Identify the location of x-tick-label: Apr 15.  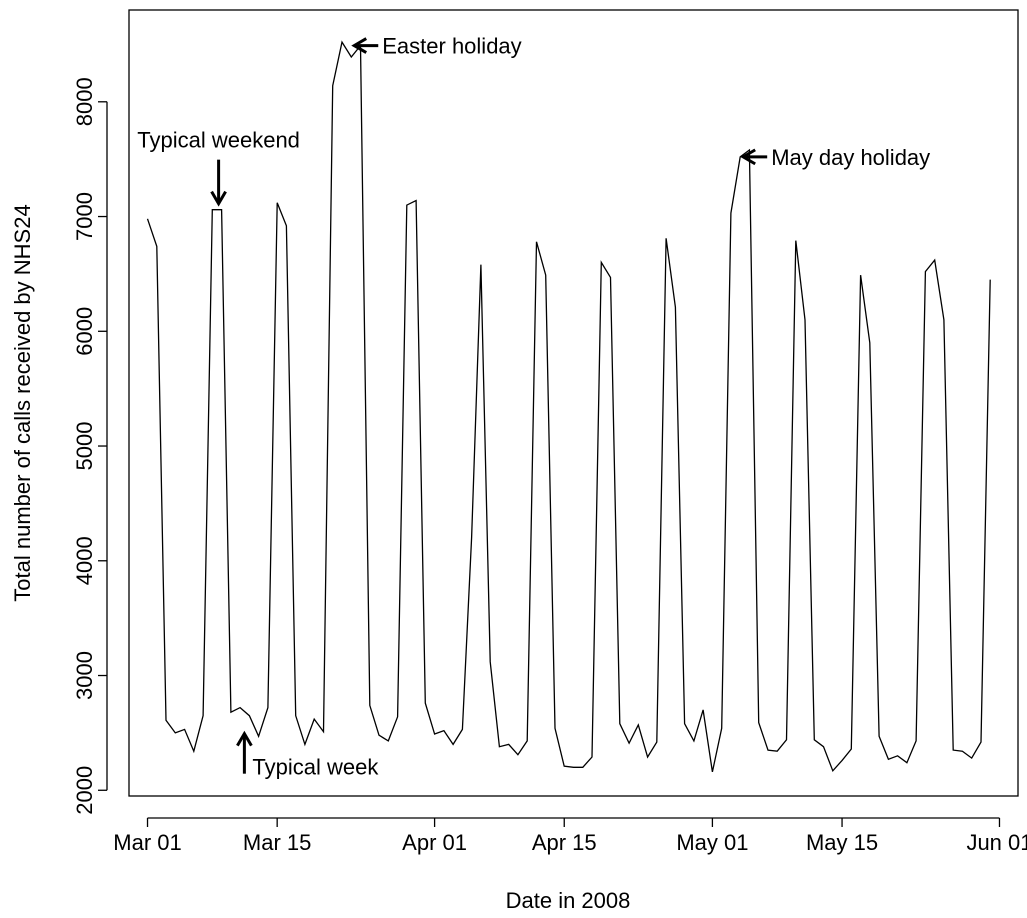
(564, 842).